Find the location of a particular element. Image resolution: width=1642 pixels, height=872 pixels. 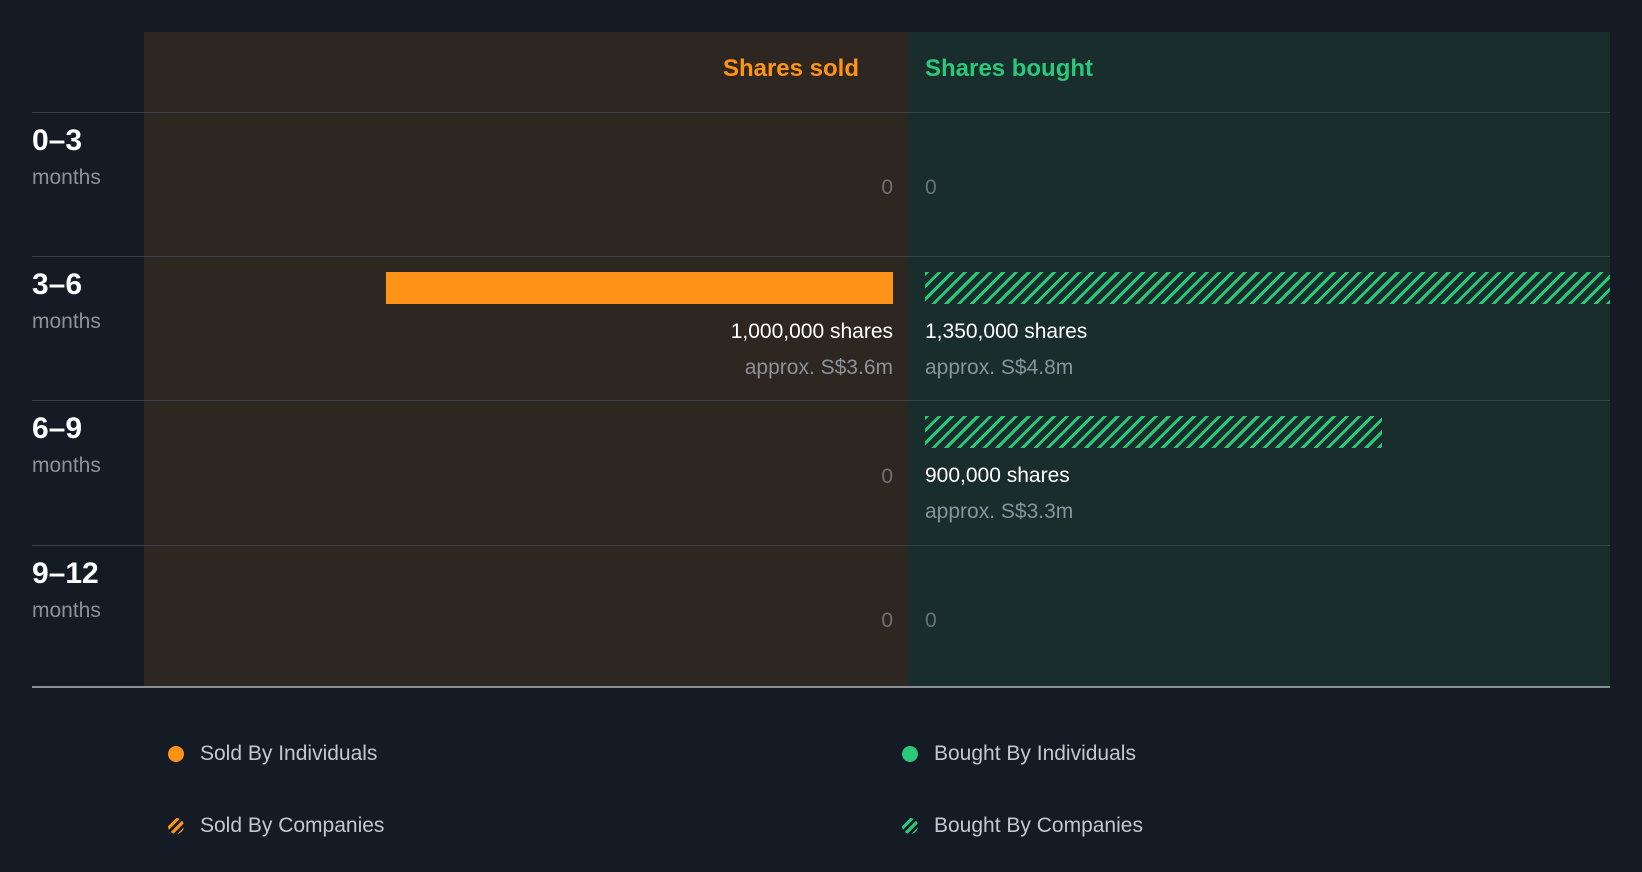

shares-bought-header: Shares bought is located at coordinates (1009, 68).